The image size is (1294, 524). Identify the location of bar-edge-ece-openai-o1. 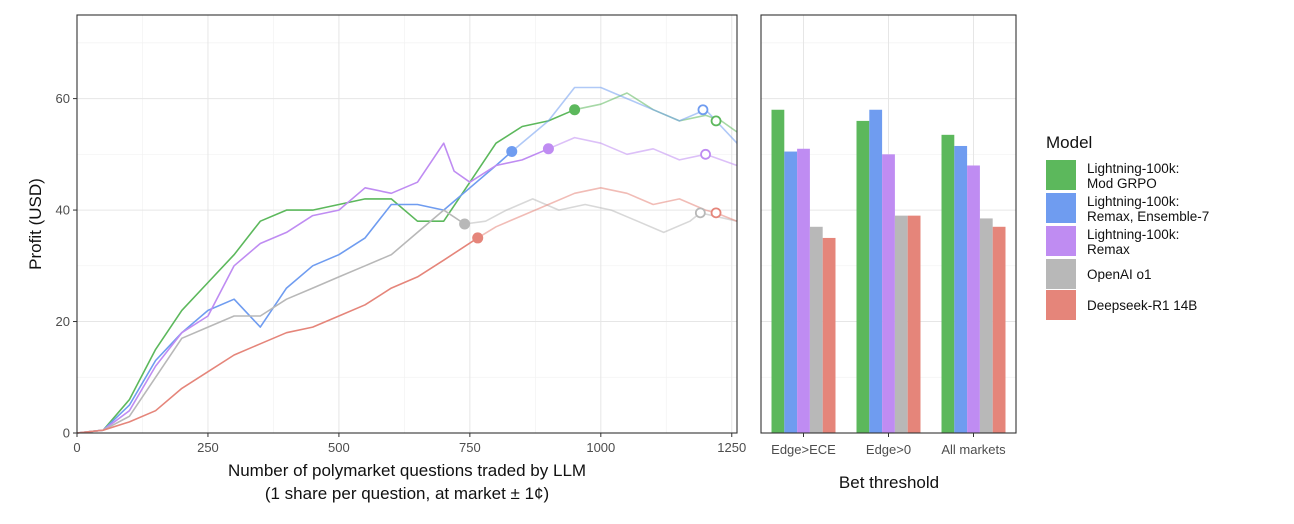
(816, 329).